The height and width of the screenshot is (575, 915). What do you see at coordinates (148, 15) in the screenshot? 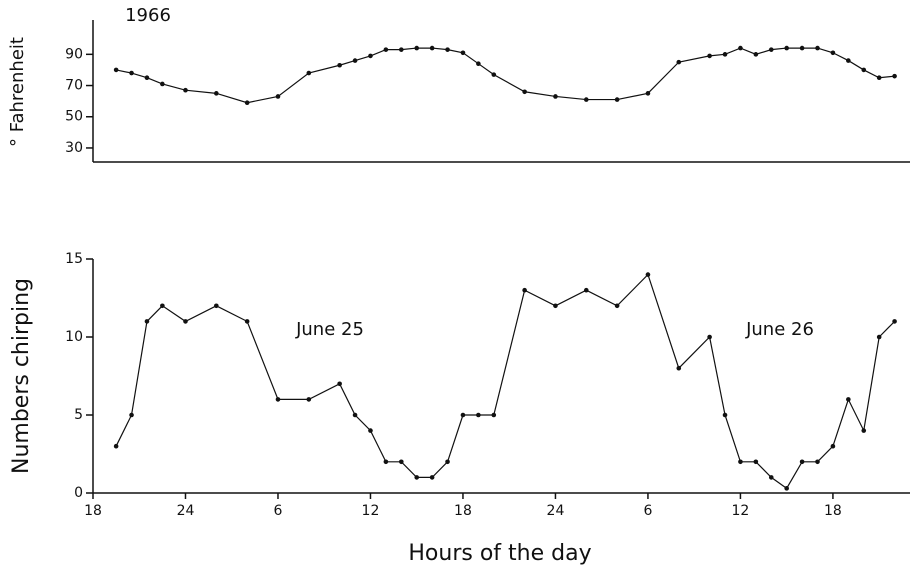
I see `panel-title: 1966` at bounding box center [148, 15].